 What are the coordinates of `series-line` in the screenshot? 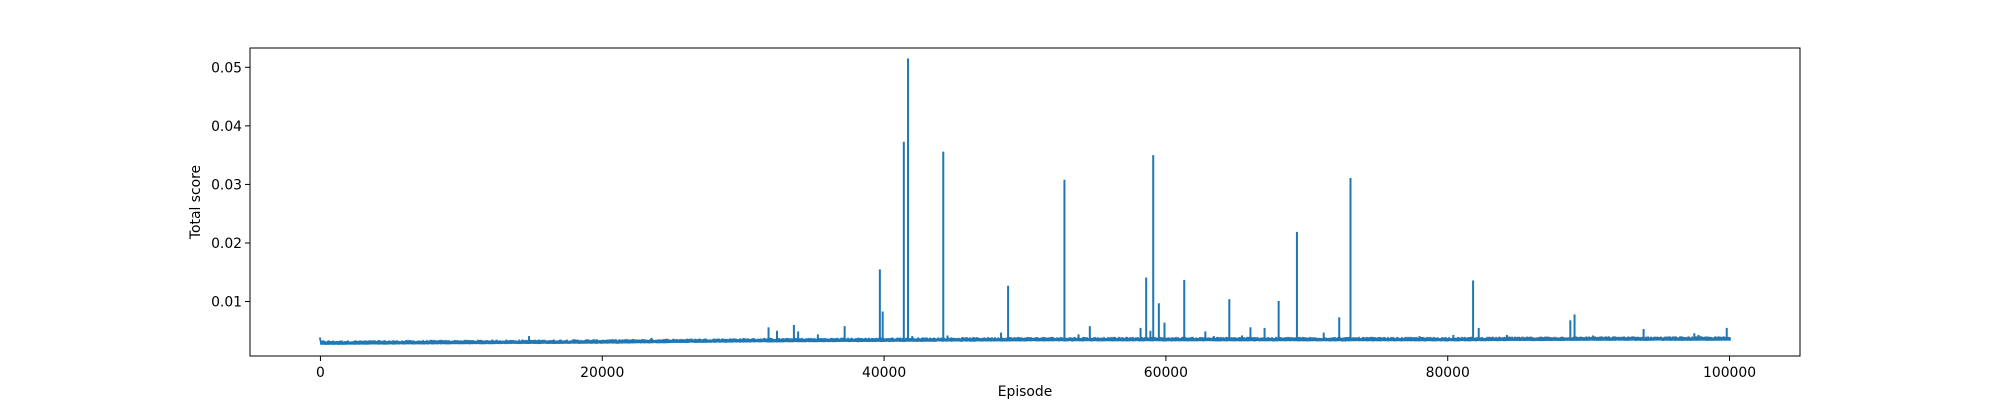 It's located at (1025, 340).